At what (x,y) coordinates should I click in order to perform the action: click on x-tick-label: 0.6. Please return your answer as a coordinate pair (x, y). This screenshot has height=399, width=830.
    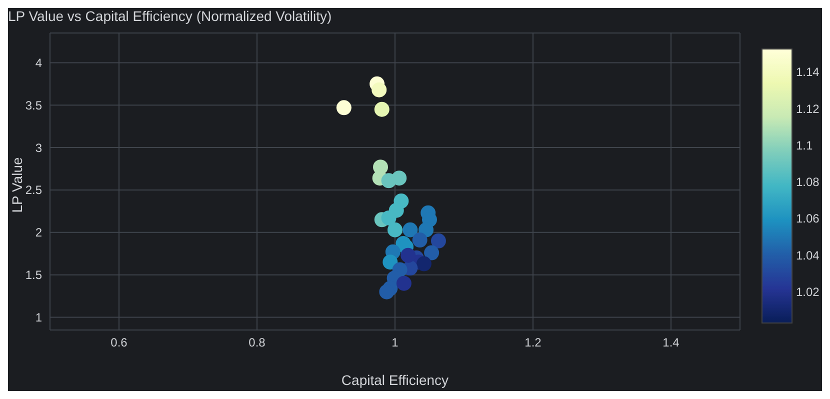
    Looking at the image, I should click on (119, 343).